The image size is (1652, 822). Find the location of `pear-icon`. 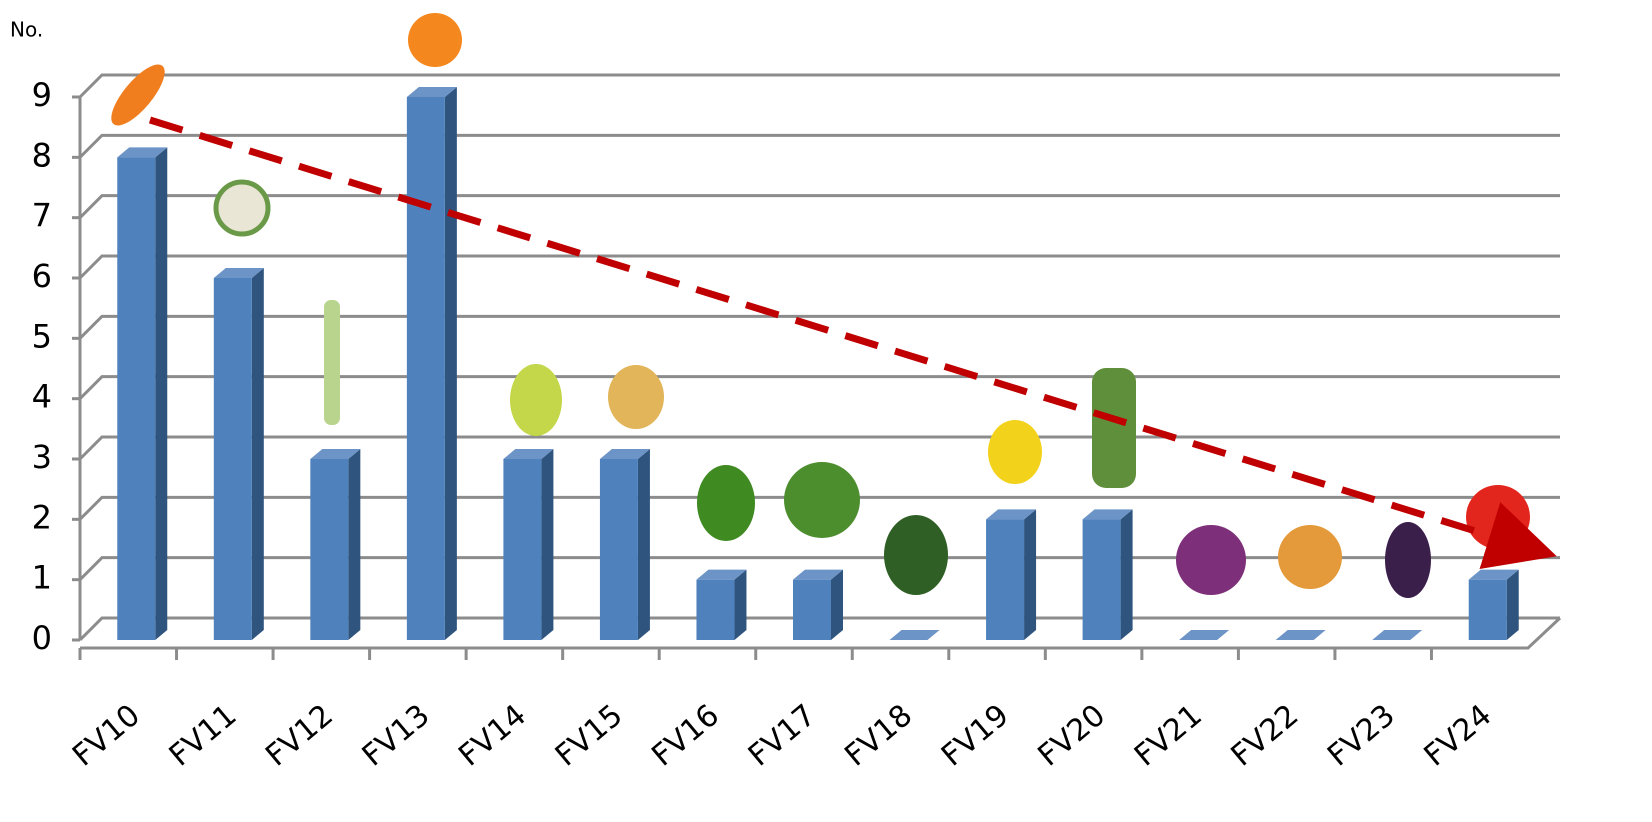

pear-icon is located at coordinates (536, 400).